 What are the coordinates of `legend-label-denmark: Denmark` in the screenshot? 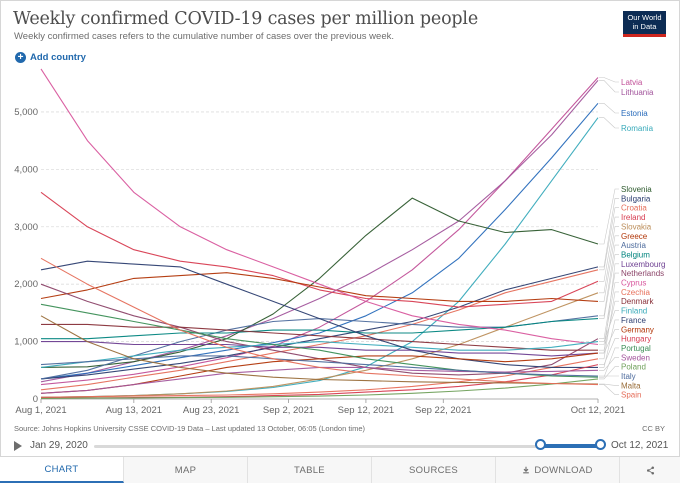 It's located at (637, 301).